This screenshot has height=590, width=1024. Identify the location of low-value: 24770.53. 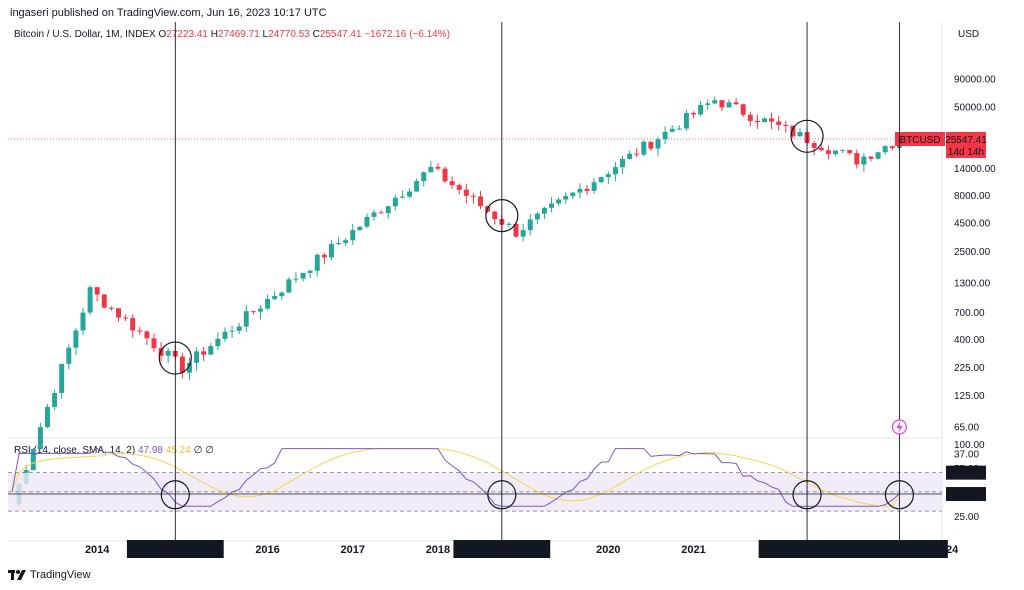
(289, 34).